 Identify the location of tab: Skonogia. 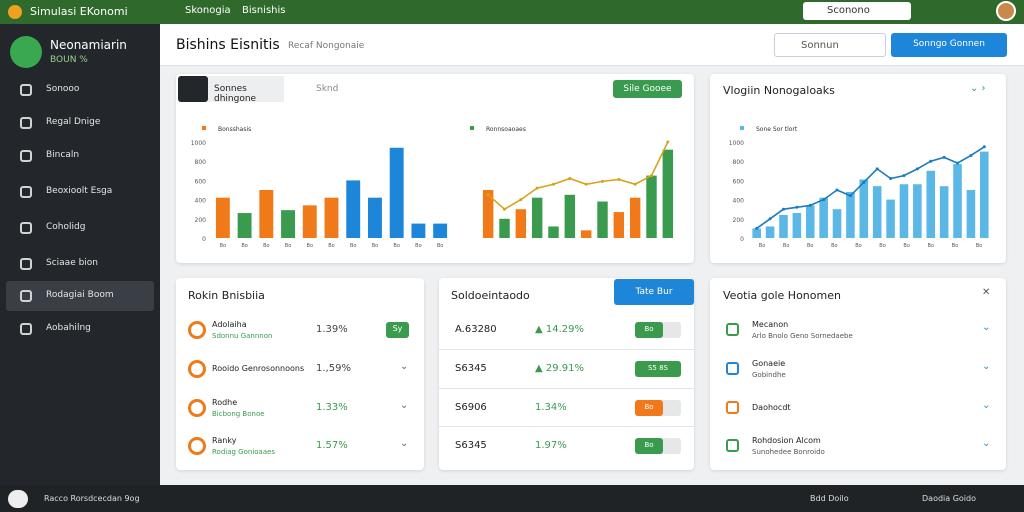
(208, 10).